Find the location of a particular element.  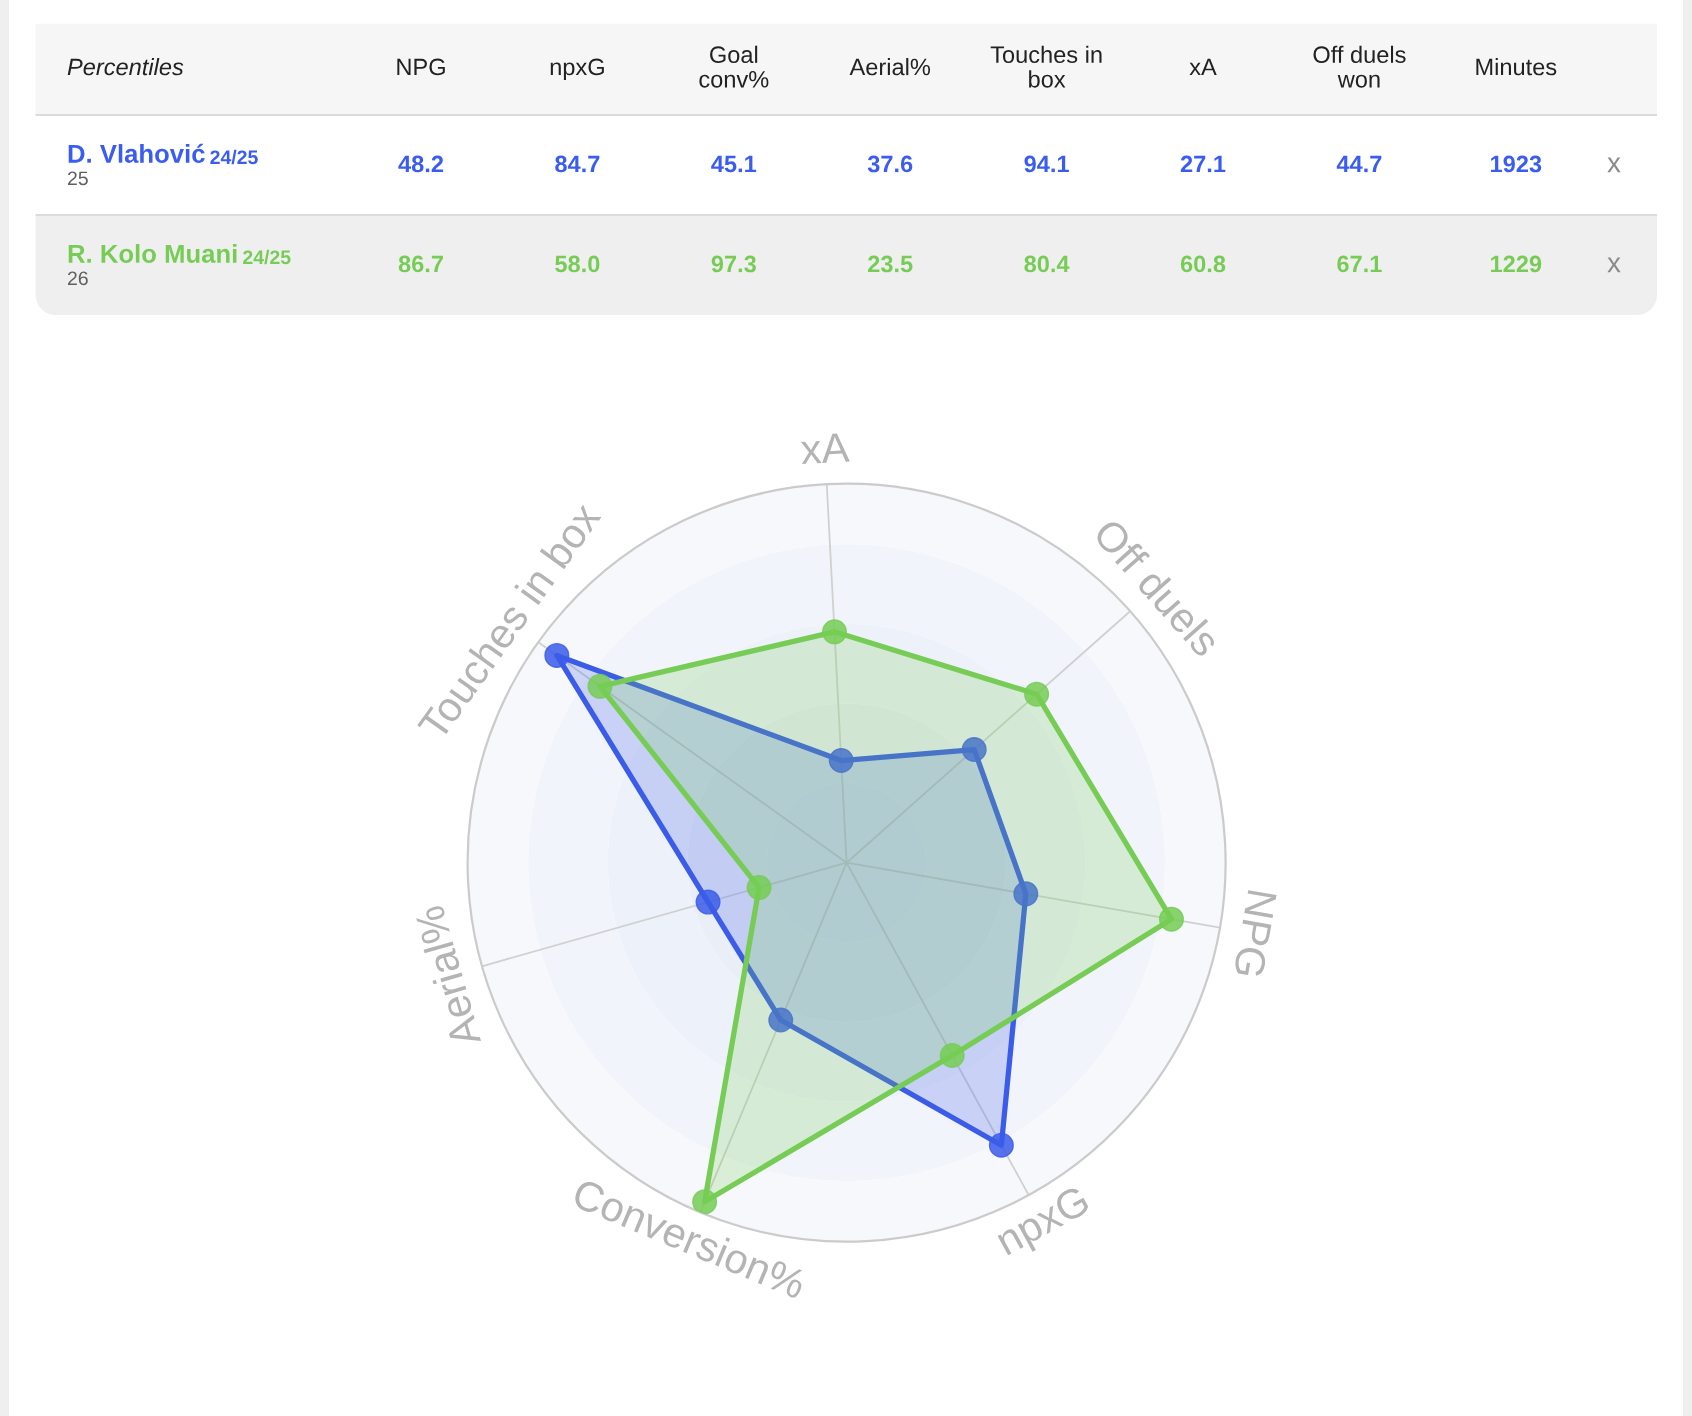

category-label: Touches in box is located at coordinates (1046, 66).